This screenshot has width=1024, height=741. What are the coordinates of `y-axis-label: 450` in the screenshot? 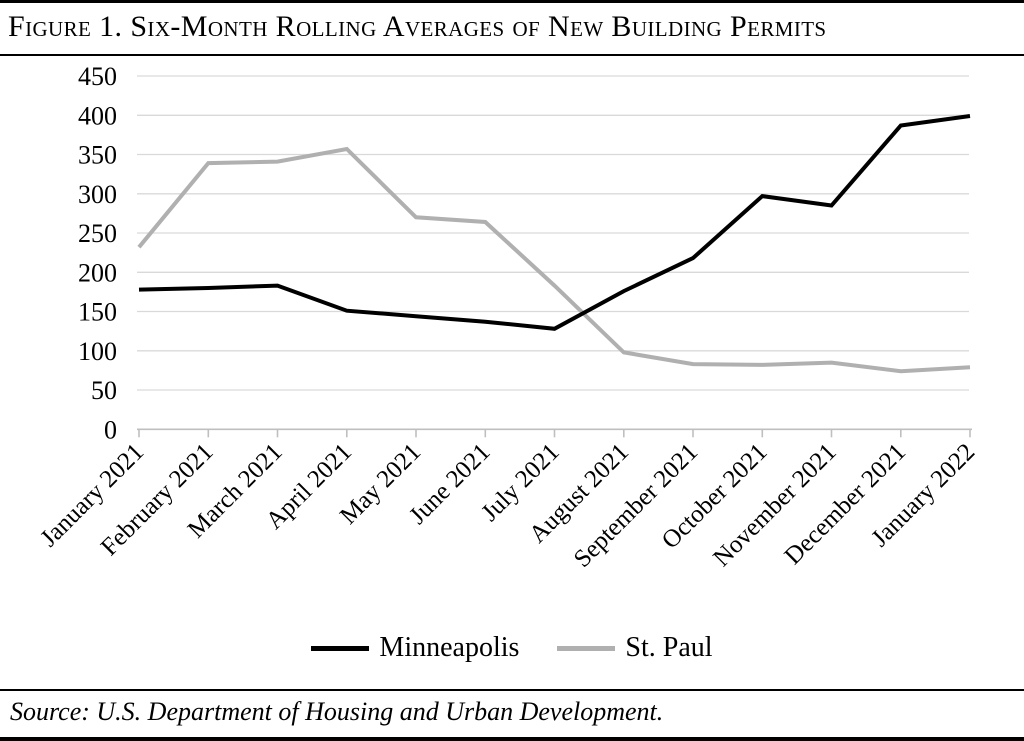 It's located at (97, 76).